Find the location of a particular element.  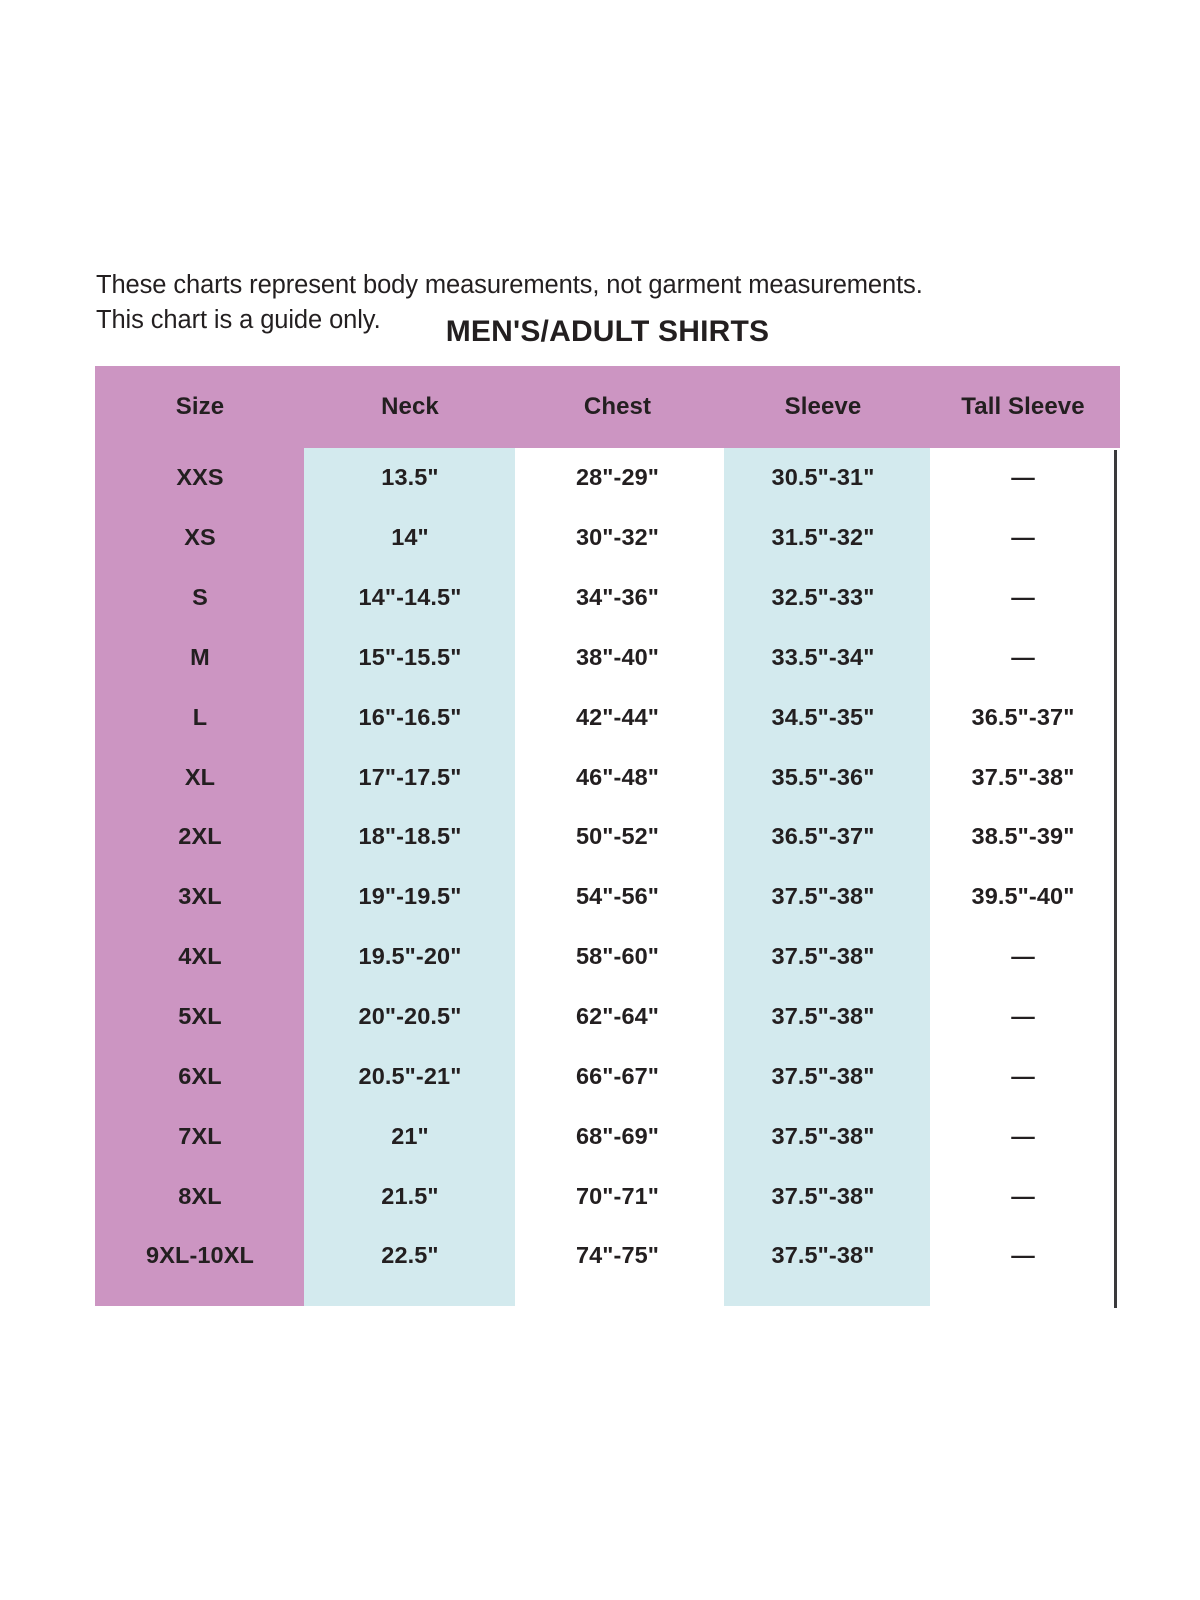

cell-neck: 14" is located at coordinates (410, 537).